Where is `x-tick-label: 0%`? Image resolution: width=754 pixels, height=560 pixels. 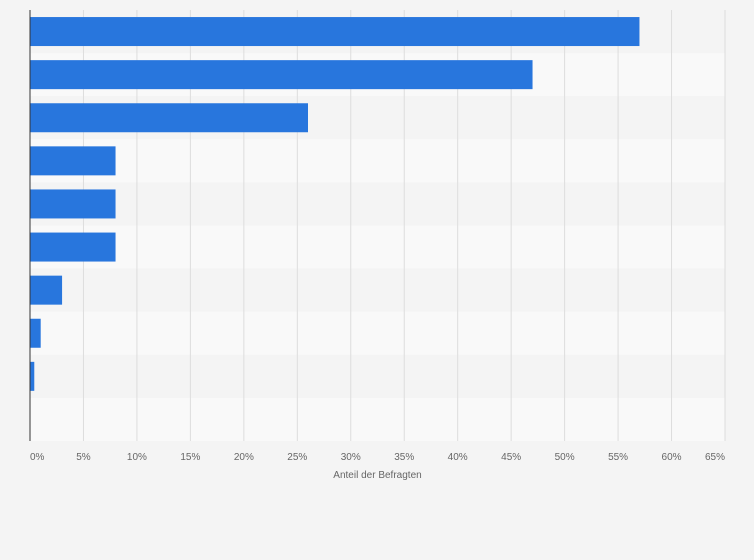
x-tick-label: 0% is located at coordinates (37, 457).